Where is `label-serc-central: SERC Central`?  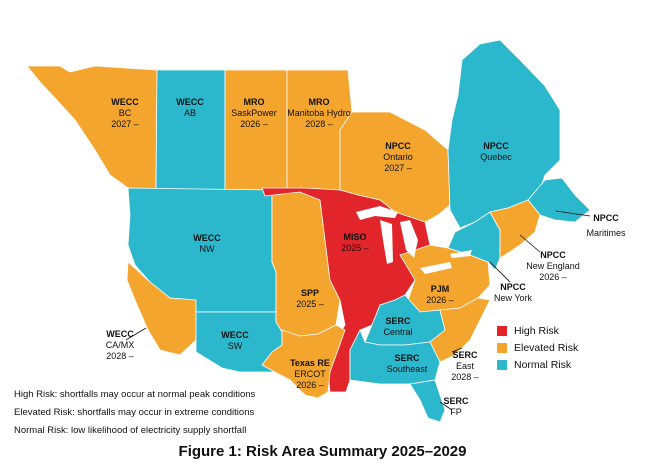 label-serc-central: SERC Central is located at coordinates (397, 326).